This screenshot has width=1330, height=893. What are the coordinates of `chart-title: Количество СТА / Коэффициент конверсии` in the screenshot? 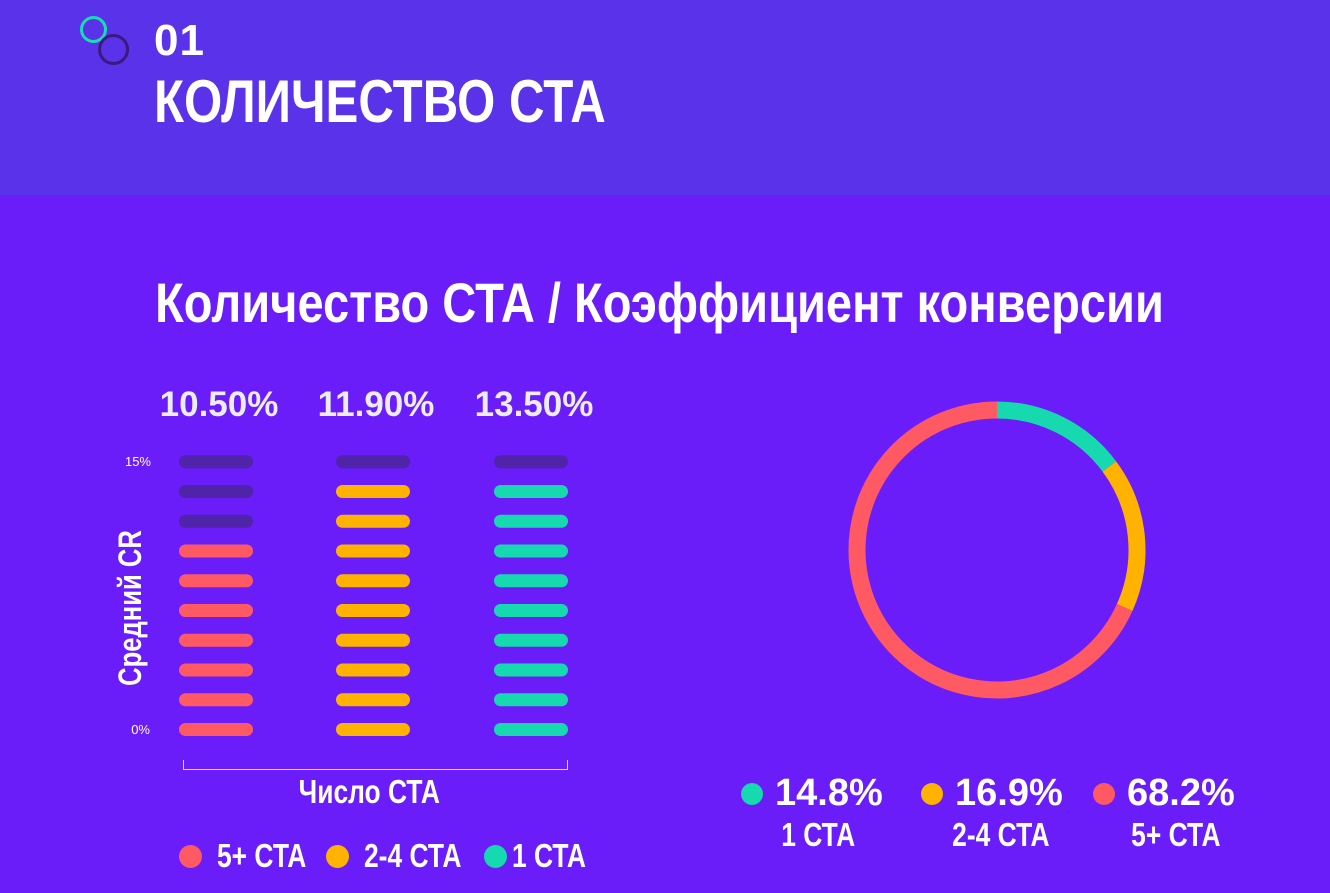 It's located at (659, 302).